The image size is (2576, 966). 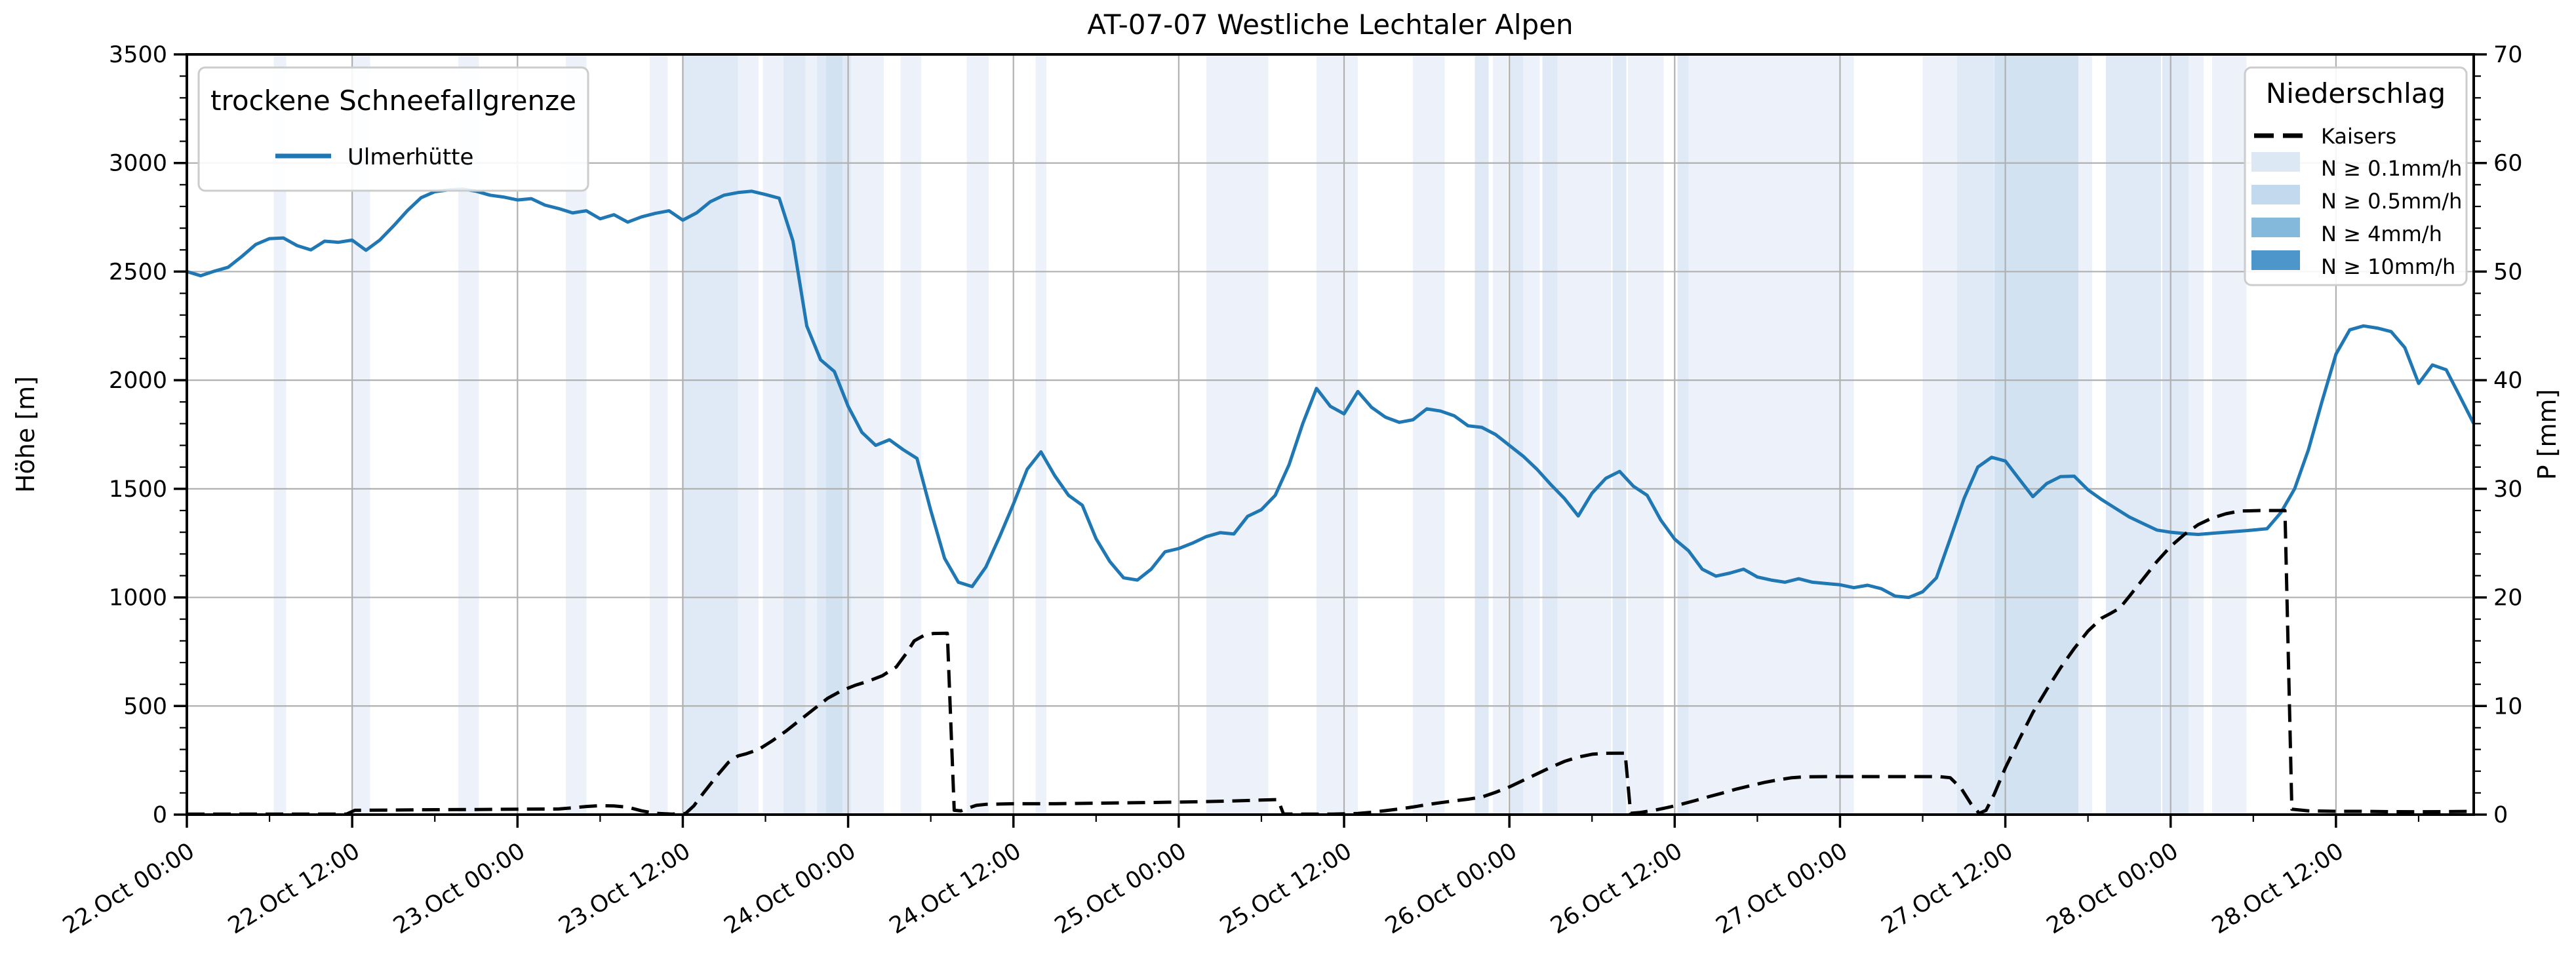 I want to click on y-tick-labels-right-layer: 0 10 20 30 40 50 60 70, so click(x=2508, y=435).